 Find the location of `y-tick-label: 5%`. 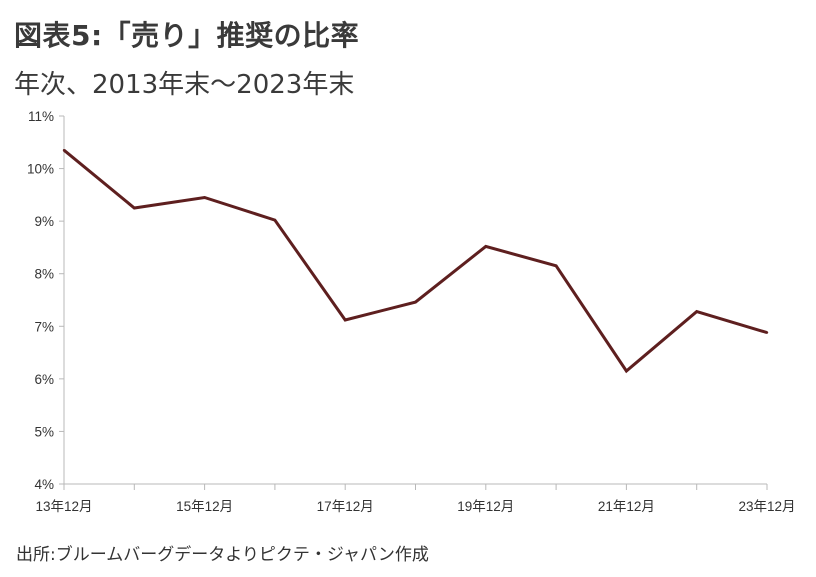

y-tick-label: 5% is located at coordinates (44, 431).